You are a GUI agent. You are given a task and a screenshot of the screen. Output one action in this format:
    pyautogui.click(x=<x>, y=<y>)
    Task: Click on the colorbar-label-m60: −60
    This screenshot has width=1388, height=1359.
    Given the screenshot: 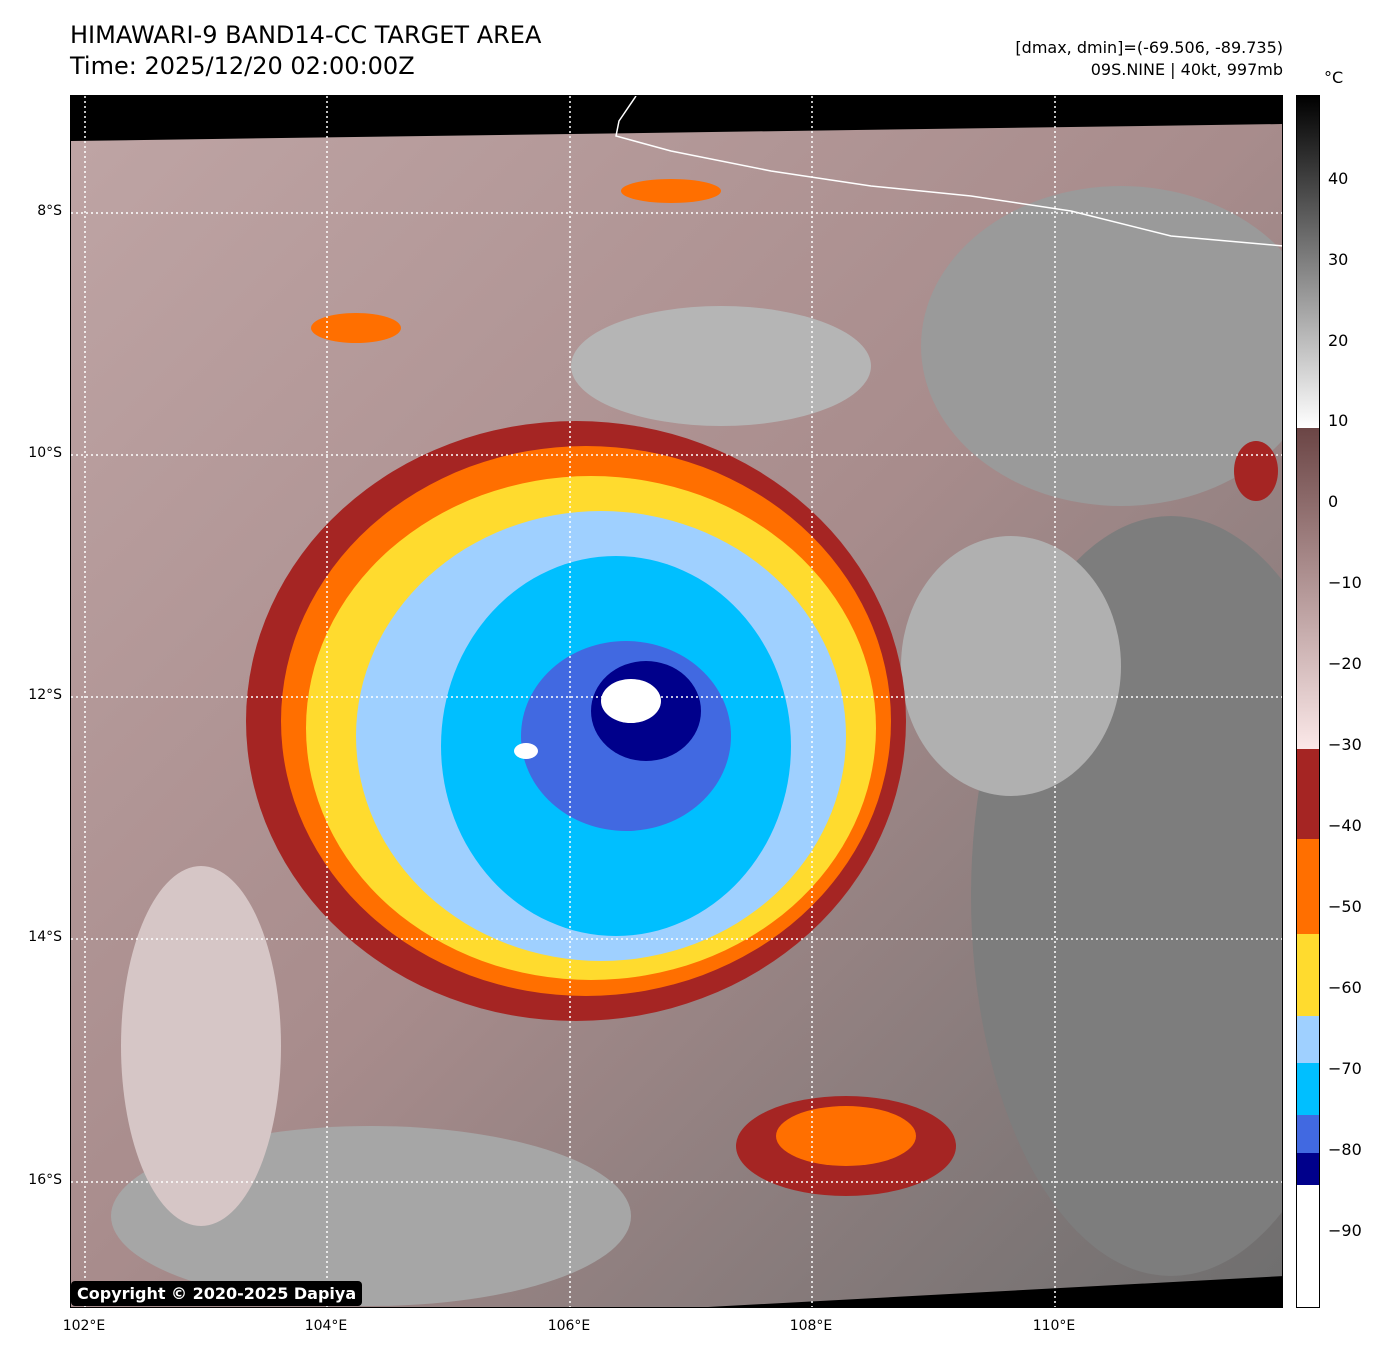 What is the action you would take?
    pyautogui.click(x=1345, y=987)
    